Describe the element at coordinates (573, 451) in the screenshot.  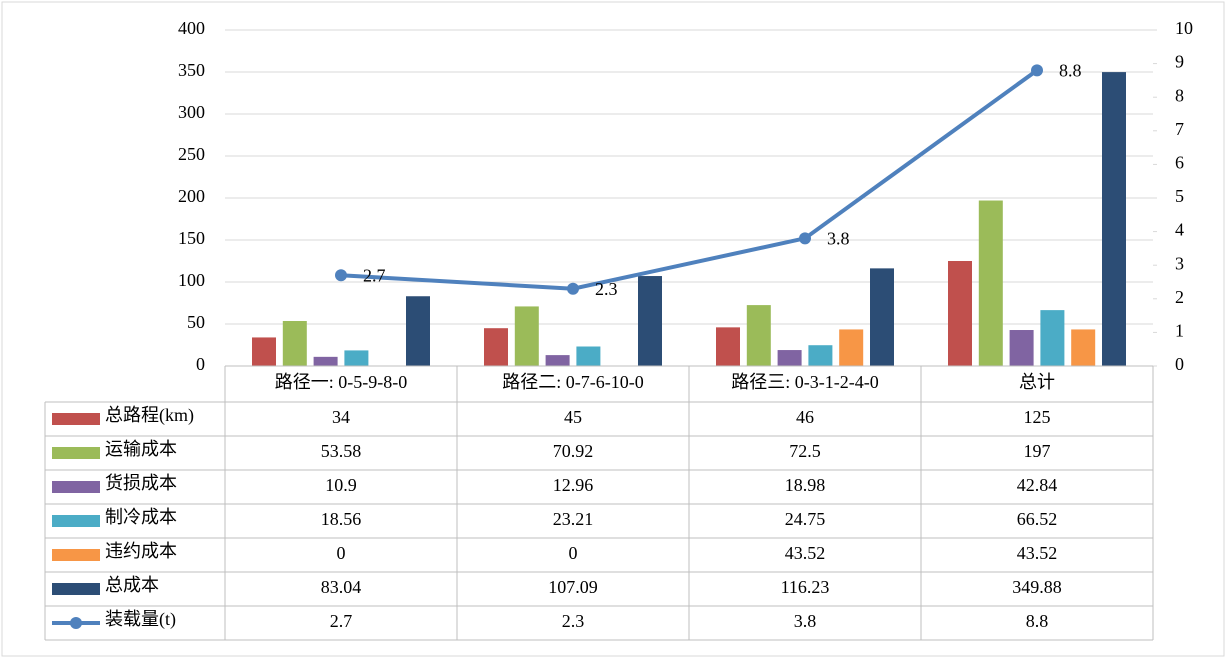
I see `table-cell: 70.92` at that location.